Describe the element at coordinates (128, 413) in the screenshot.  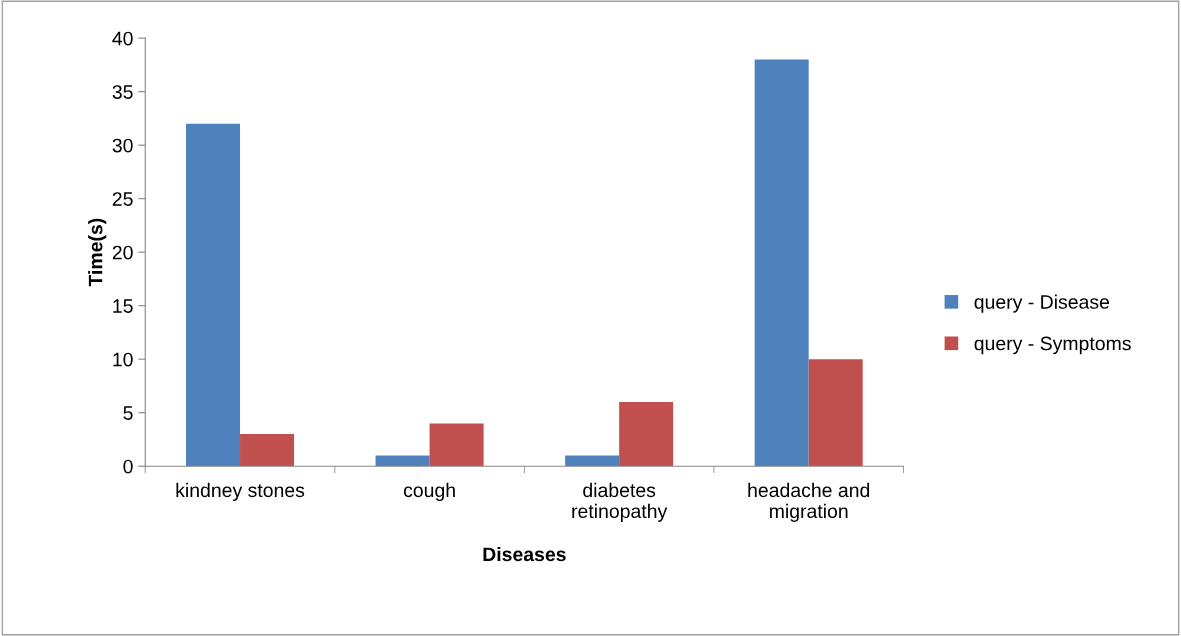
I see `y-tick-label: 5` at that location.